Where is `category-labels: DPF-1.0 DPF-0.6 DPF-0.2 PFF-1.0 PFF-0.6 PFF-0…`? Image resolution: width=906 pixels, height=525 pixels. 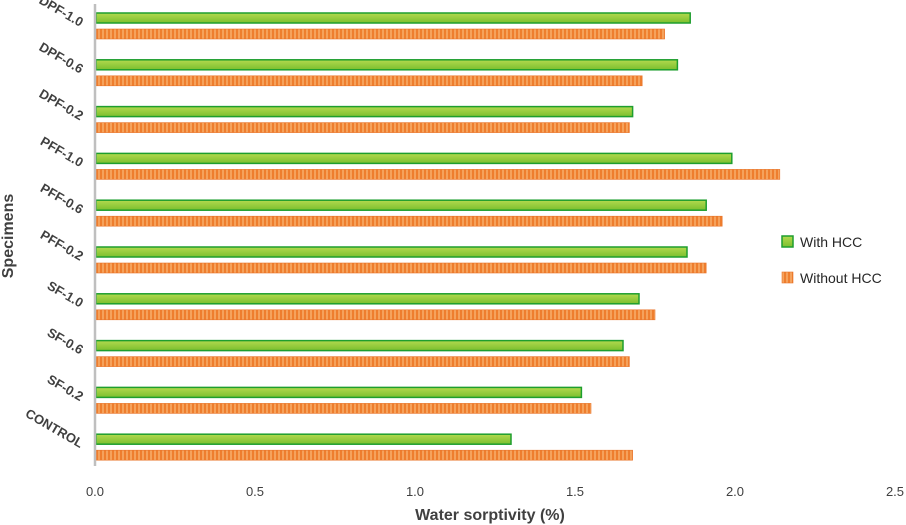 category-labels: DPF-1.0 DPF-0.6 DPF-0.2 PFF-1.0 PFF-0.6 PFF-0… is located at coordinates (54, 225).